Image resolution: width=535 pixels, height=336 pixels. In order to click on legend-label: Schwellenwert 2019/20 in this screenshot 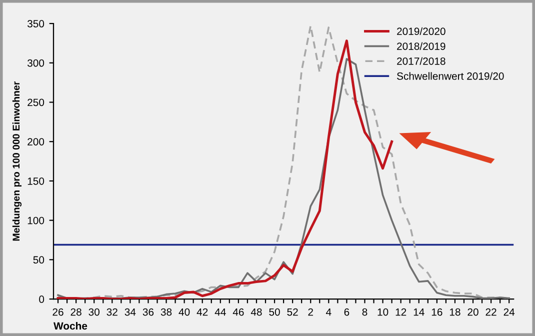, I will do `click(450, 76)`.